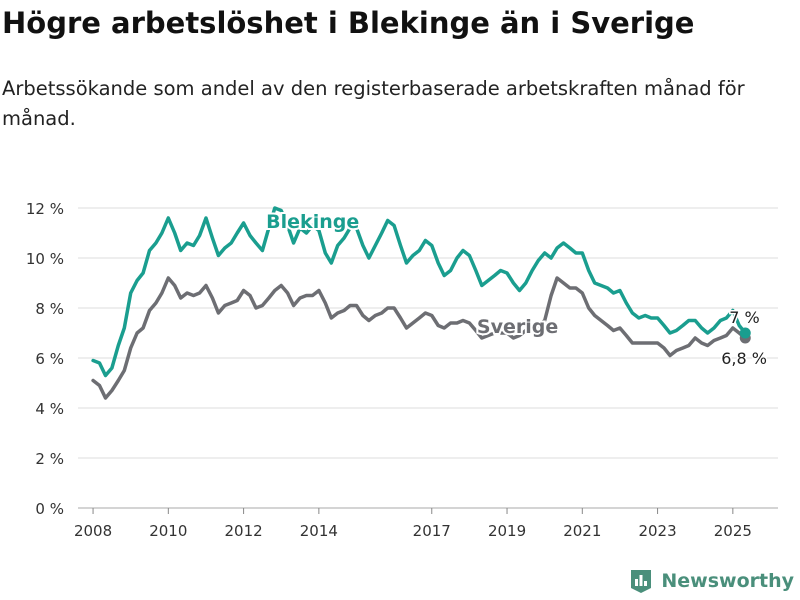 This screenshot has height=600, width=800. Describe the element at coordinates (517, 327) in the screenshot. I see `series-label-sverige: Sverige` at that location.